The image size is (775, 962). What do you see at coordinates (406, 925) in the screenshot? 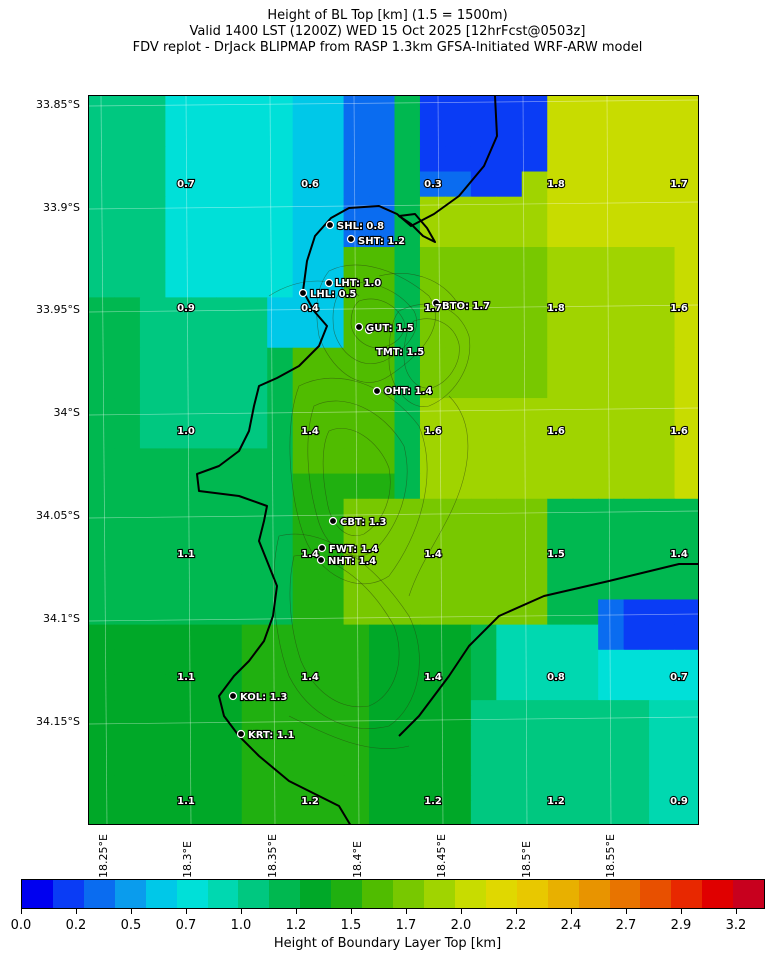
I see `colorbar-tick-label: 1.7` at bounding box center [406, 925].